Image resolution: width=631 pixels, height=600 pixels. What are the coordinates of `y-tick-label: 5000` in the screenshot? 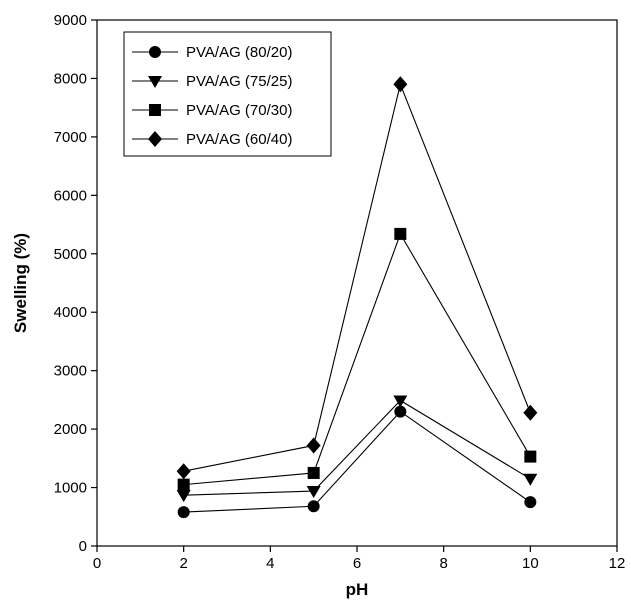 It's located at (70, 254).